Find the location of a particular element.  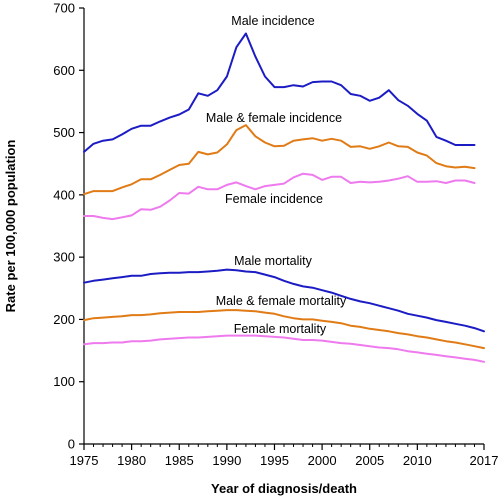

x-tick-label: 2010 is located at coordinates (417, 460).